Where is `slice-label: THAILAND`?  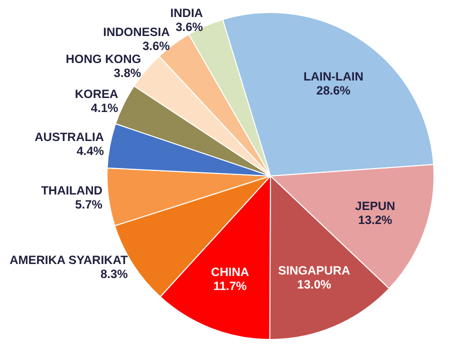
slice-label: THAILAND is located at coordinates (72, 190).